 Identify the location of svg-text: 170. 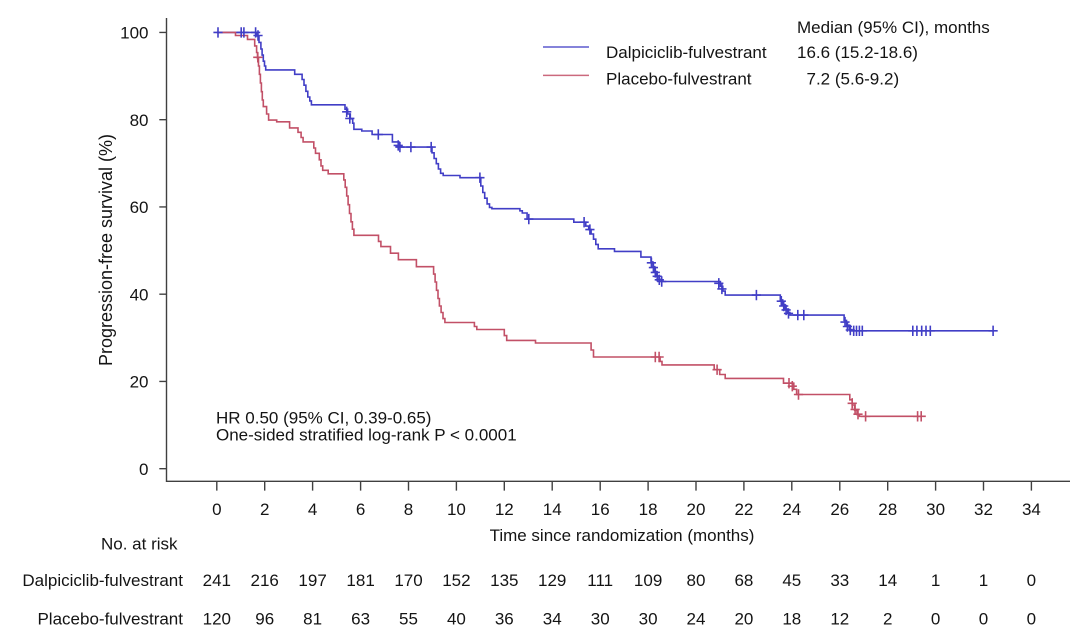
(408, 580).